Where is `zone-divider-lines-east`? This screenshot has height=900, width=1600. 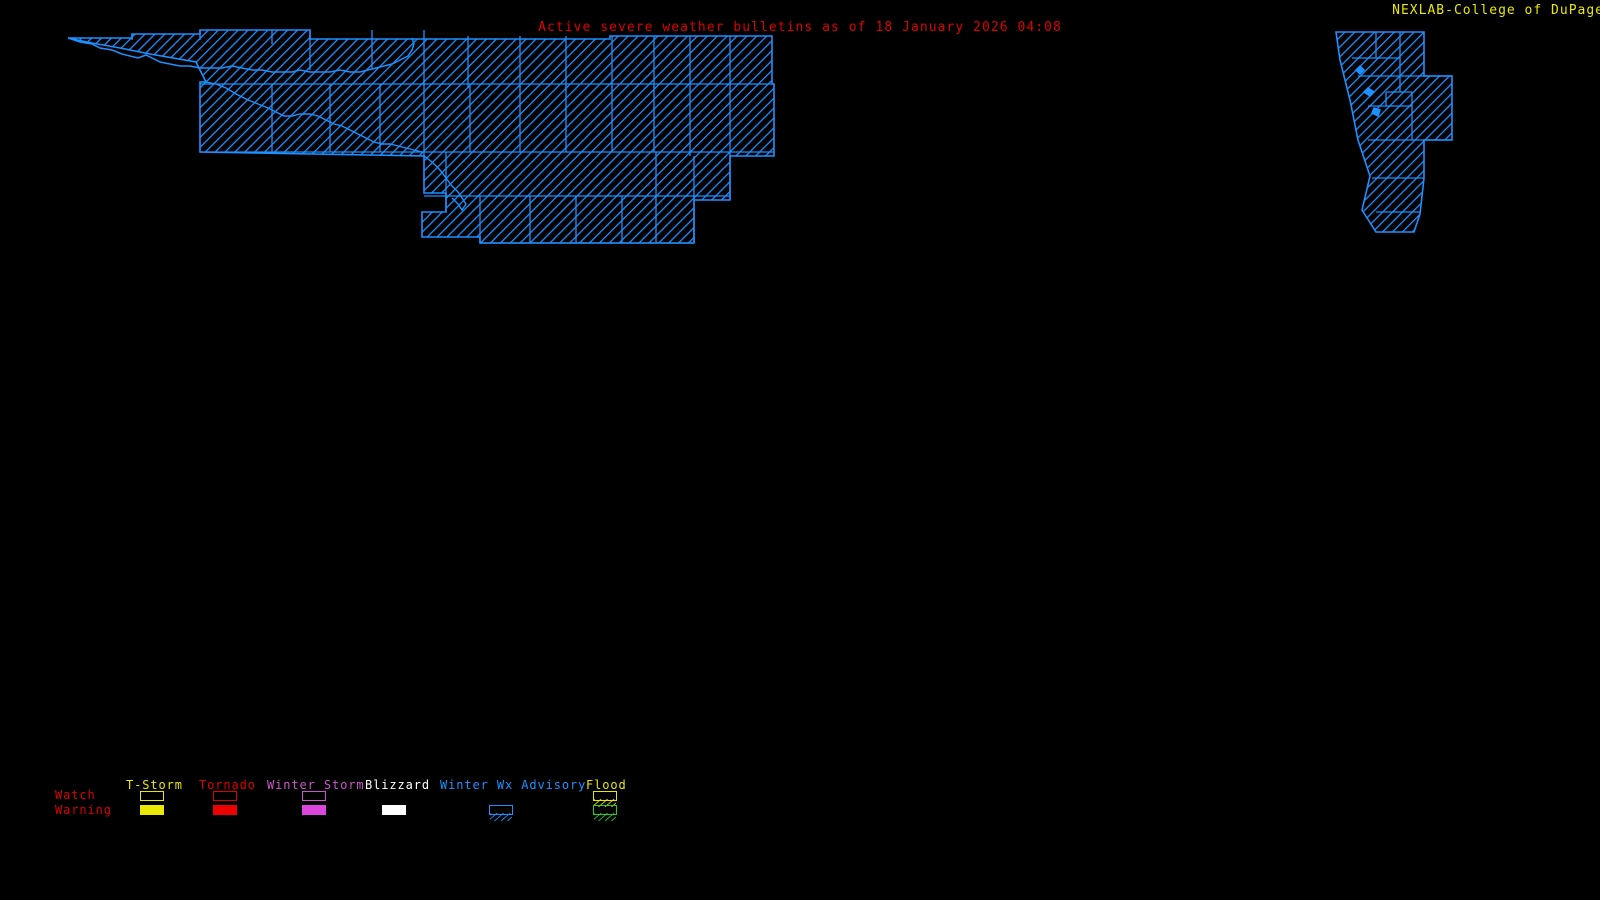 zone-divider-lines-east is located at coordinates (1402, 122).